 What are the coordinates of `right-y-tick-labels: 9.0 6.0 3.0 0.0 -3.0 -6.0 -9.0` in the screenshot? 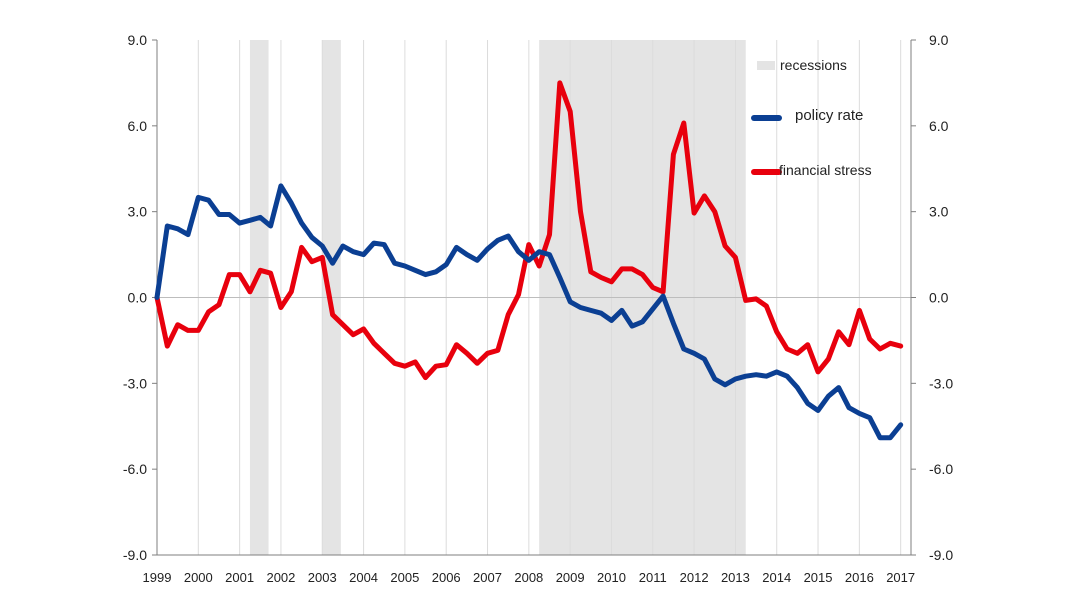 It's located at (941, 297).